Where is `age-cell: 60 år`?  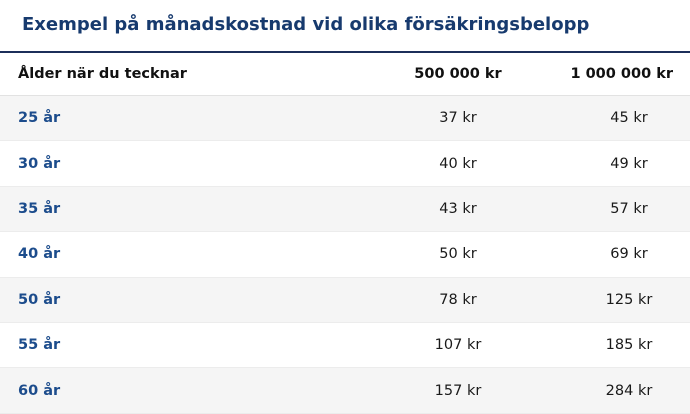 age-cell: 60 år is located at coordinates (39, 390).